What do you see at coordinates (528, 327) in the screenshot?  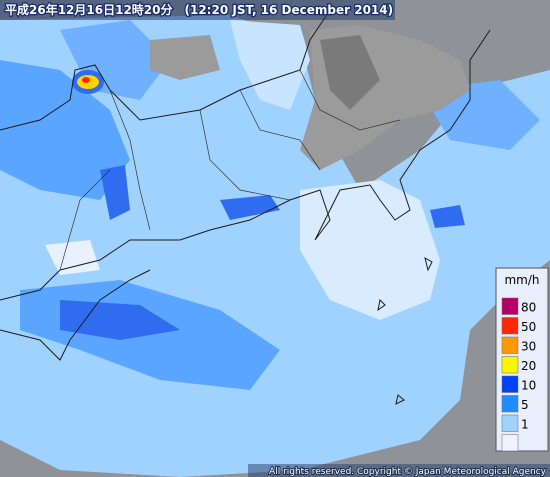 I see `legend-label: 50` at bounding box center [528, 327].